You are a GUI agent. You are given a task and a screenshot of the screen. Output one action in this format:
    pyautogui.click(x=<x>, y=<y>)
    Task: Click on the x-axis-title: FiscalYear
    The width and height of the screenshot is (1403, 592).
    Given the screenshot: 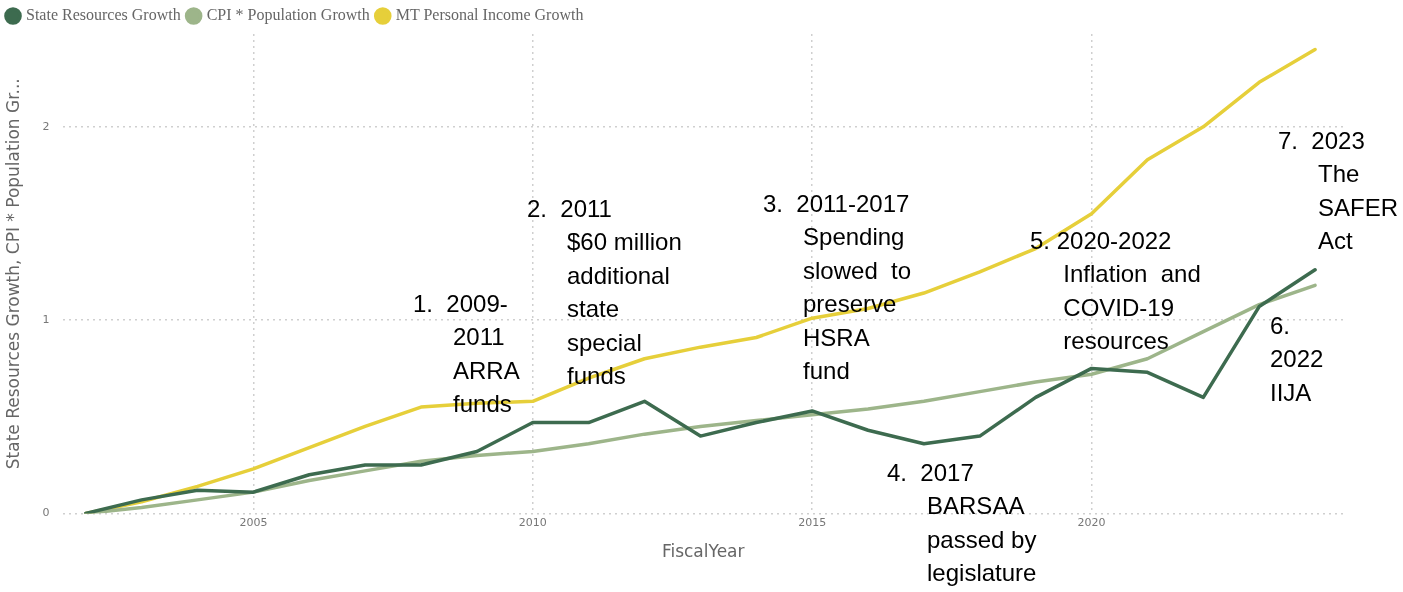 What is the action you would take?
    pyautogui.click(x=703, y=551)
    